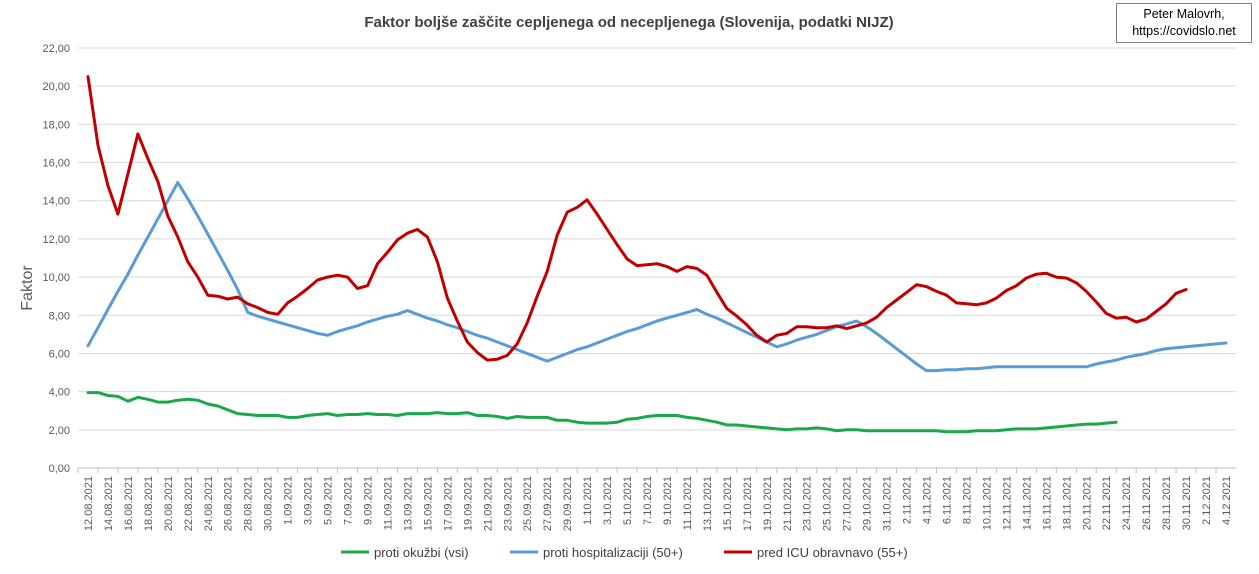 The height and width of the screenshot is (574, 1259). I want to click on x-tick-label: 27.10.2021, so click(848, 503).